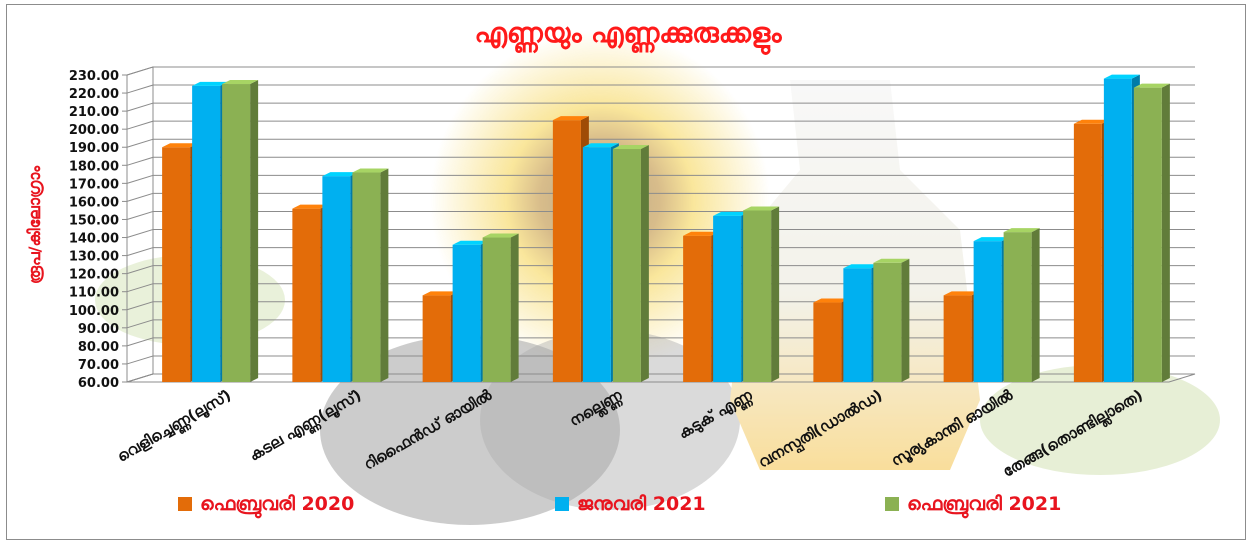  I want to click on legend-label-1: ജനുവരി 2021, so click(641, 504).